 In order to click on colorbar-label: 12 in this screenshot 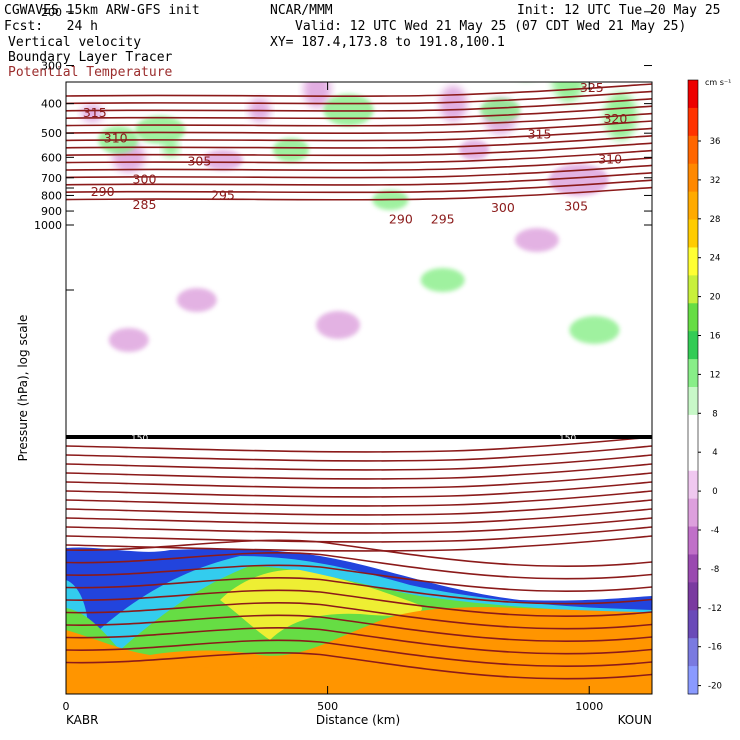, I will do `click(715, 375)`.